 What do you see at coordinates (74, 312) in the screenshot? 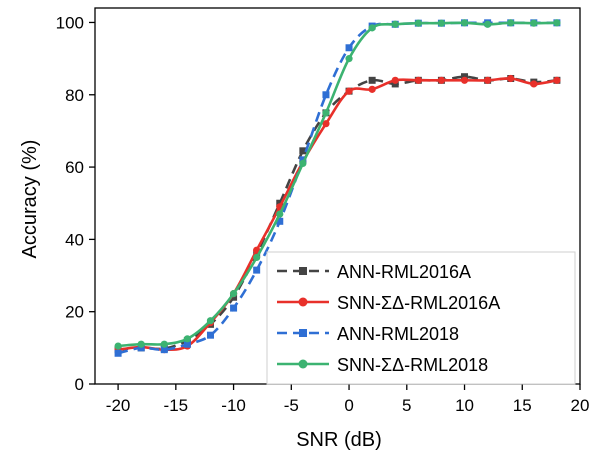
I see `y-tick-label: 20` at bounding box center [74, 312].